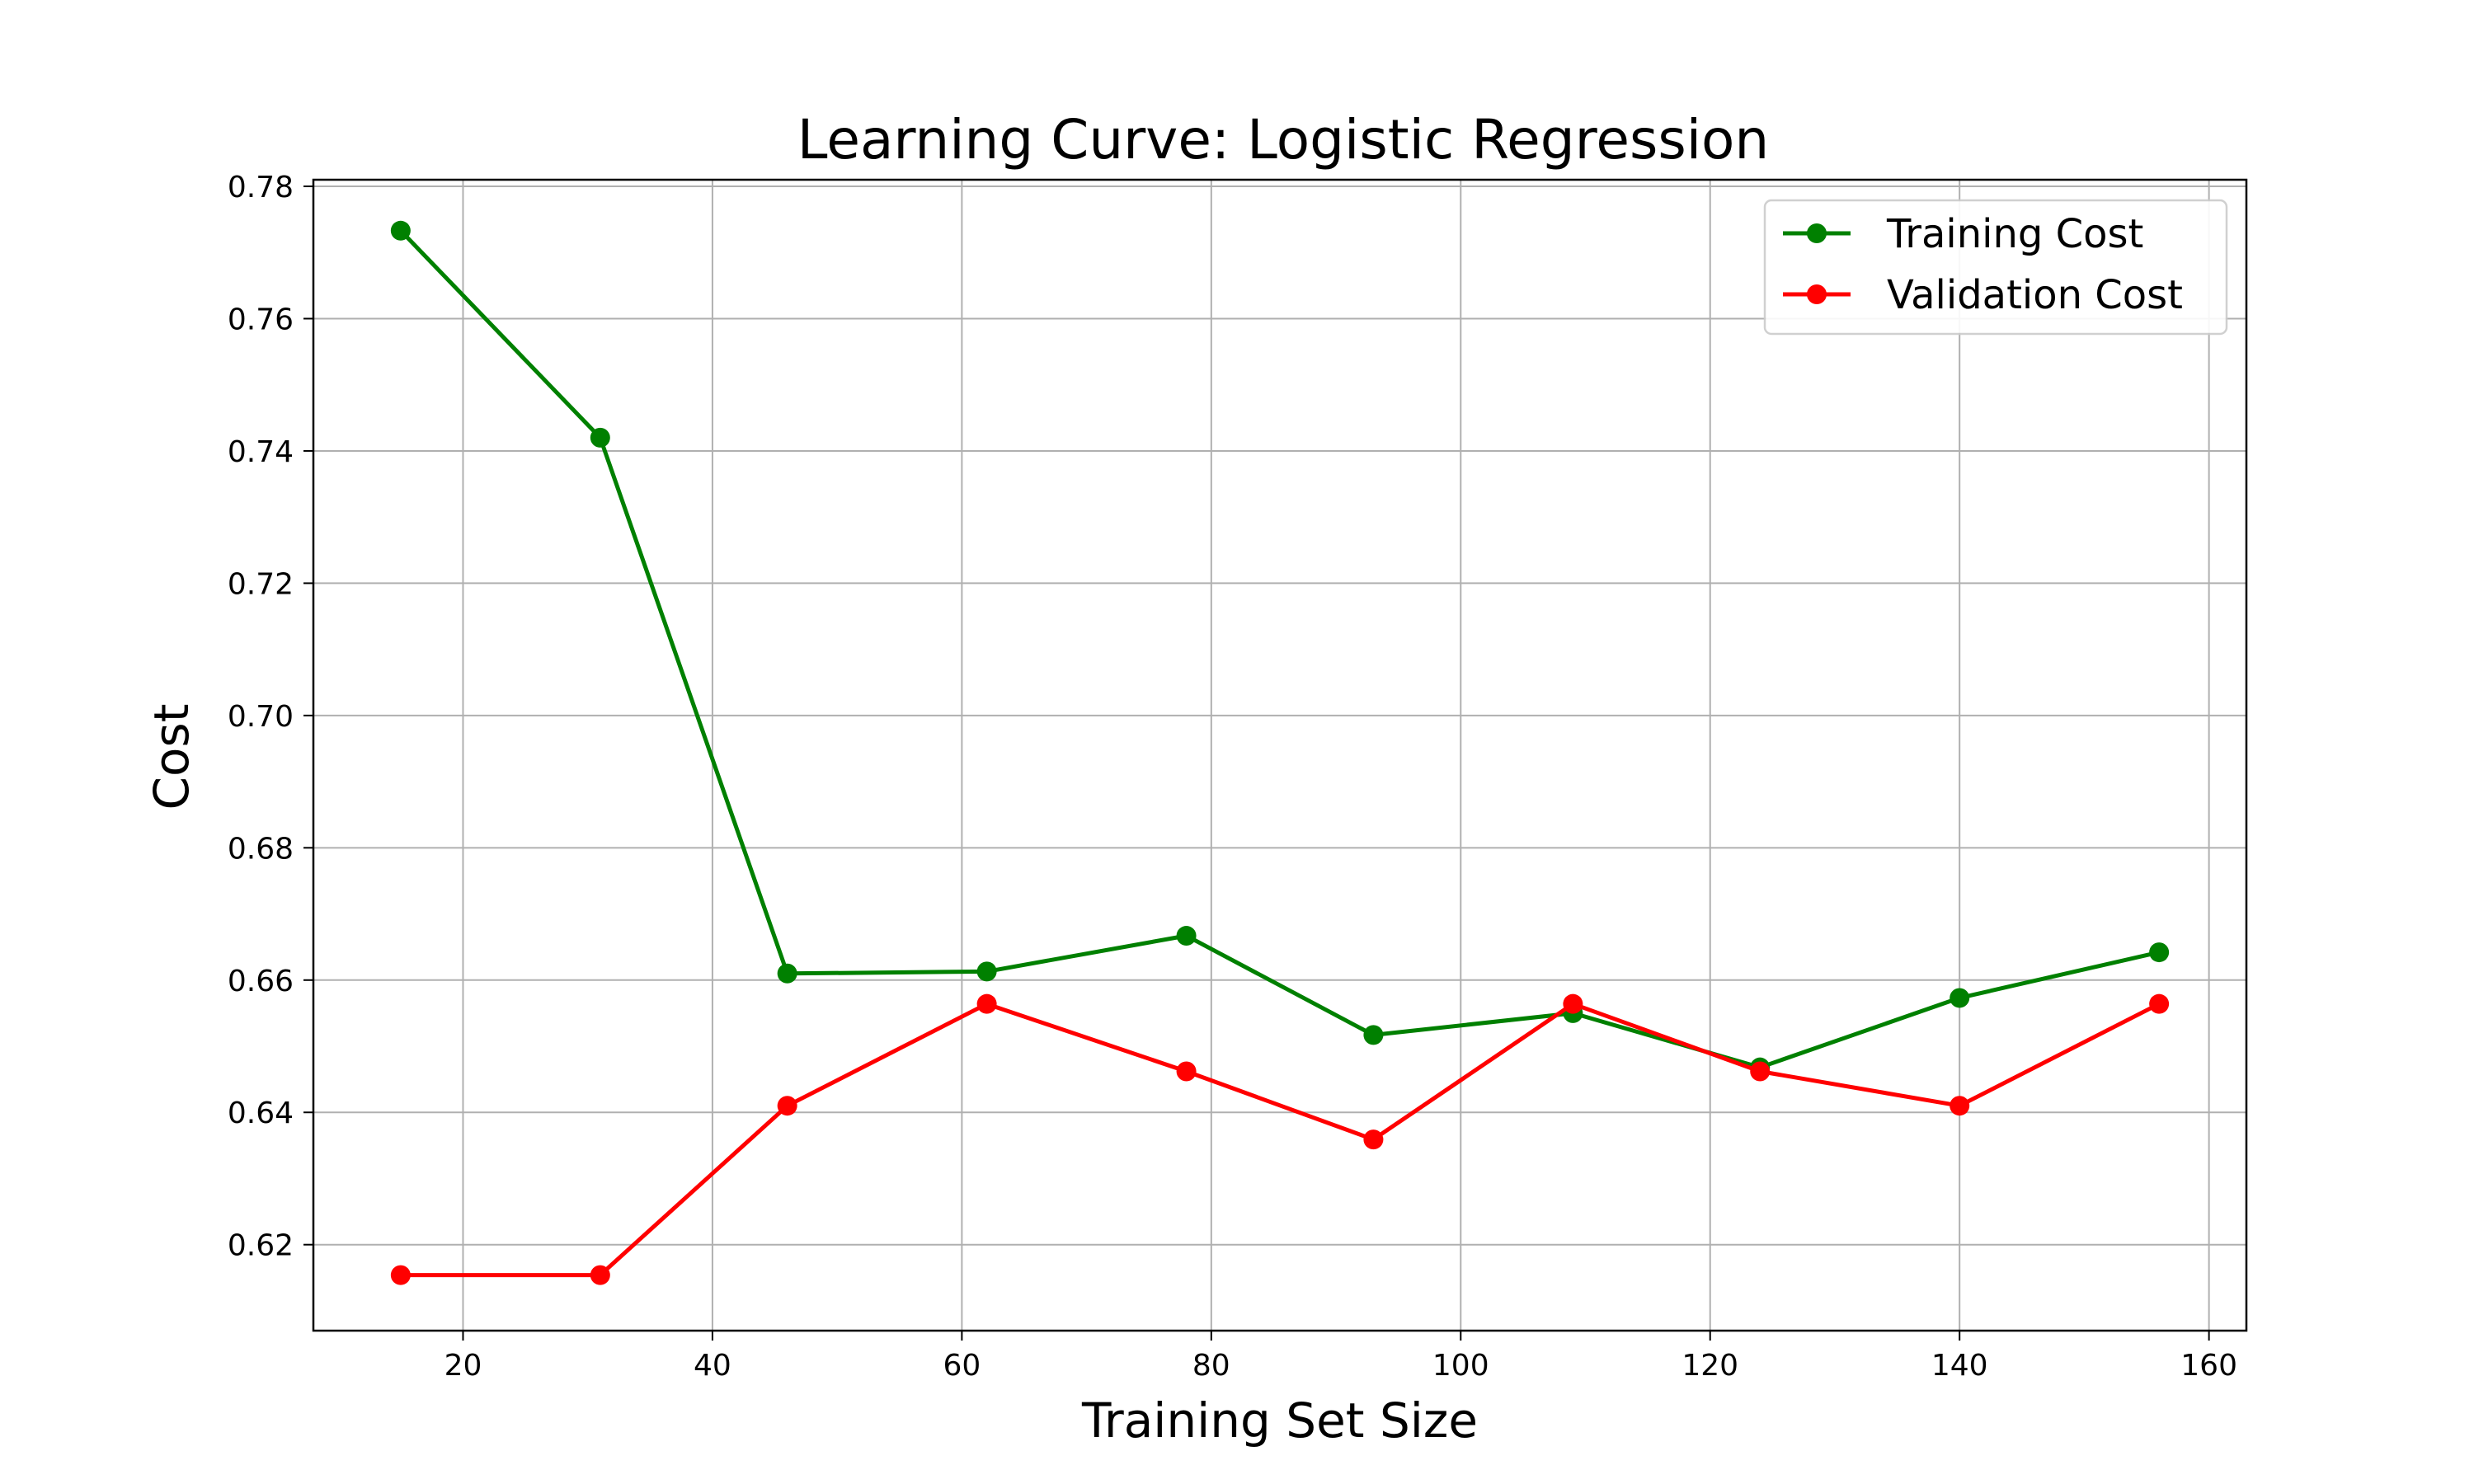 Image resolution: width=2474 pixels, height=1484 pixels. Describe the element at coordinates (2035, 295) in the screenshot. I see `legend-label: Validation Cost` at that location.